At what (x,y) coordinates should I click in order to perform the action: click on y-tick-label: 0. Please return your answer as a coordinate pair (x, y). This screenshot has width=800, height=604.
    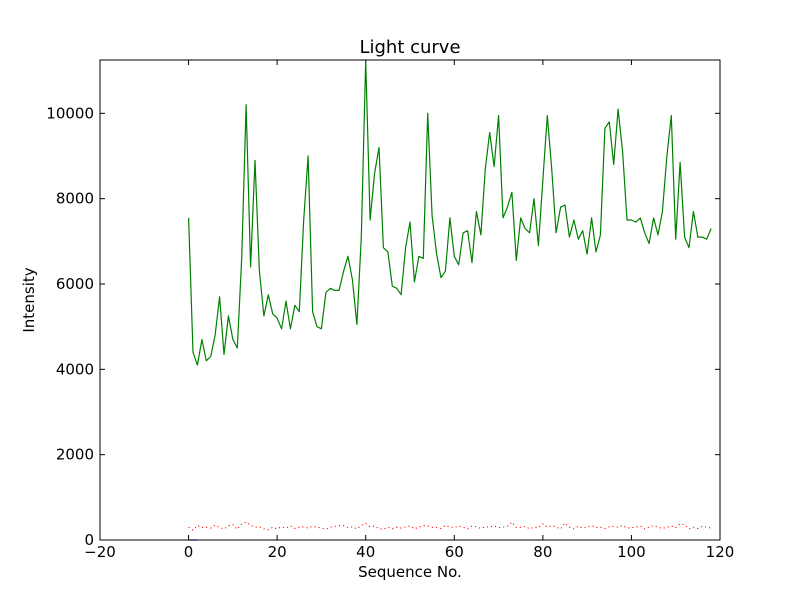
    Looking at the image, I should click on (89, 540).